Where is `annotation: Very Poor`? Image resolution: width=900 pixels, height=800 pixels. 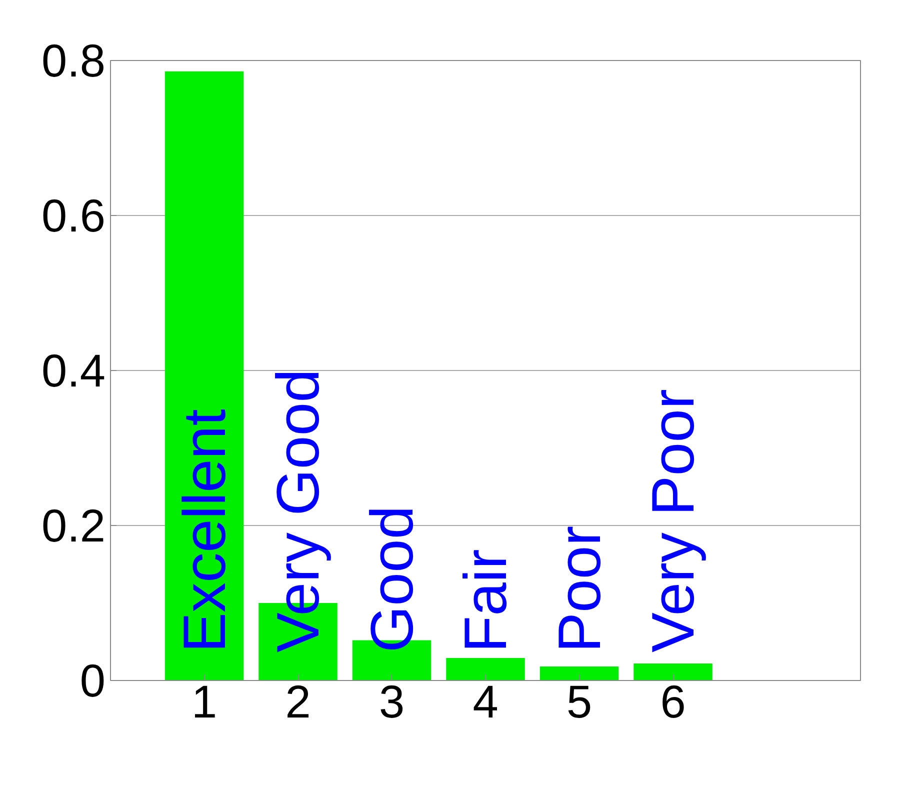
annotation: Very Poor is located at coordinates (673, 520).